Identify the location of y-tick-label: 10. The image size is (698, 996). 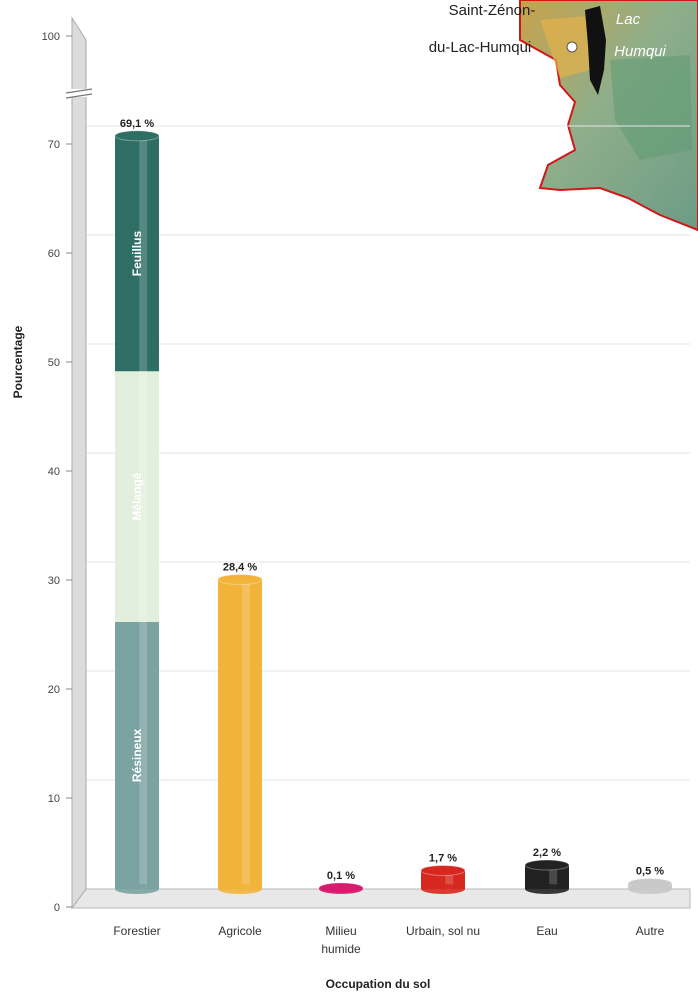
(54, 799).